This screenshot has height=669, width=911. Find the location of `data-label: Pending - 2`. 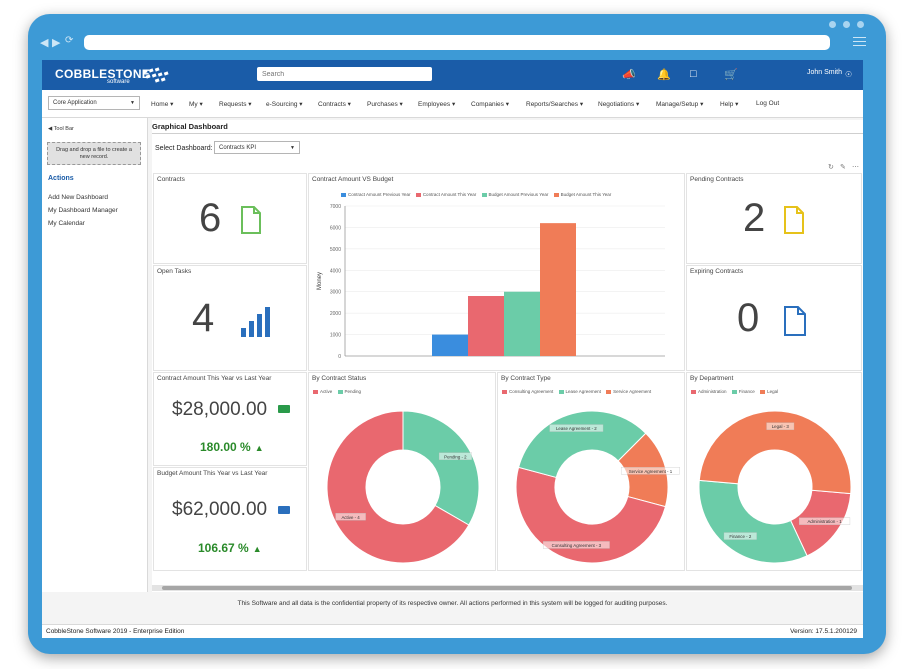

data-label: Pending - 2 is located at coordinates (455, 456).